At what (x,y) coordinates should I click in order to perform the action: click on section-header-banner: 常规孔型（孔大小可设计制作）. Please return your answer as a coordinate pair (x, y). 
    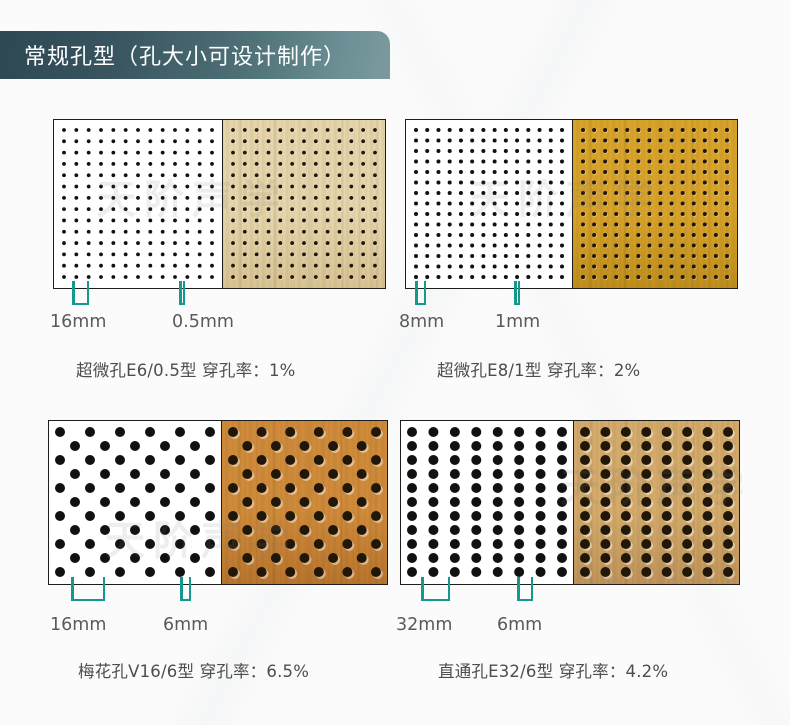
    Looking at the image, I should click on (195, 55).